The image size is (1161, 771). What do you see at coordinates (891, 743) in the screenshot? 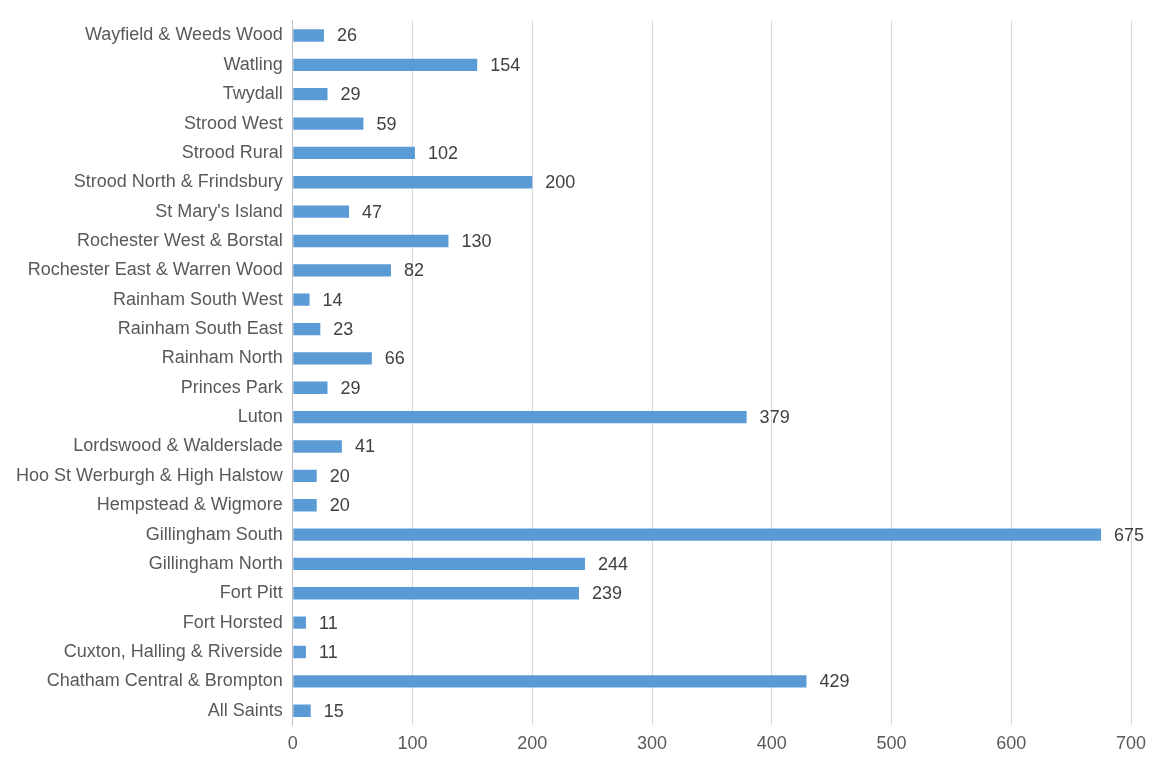
I see `x-tick-label: 500` at bounding box center [891, 743].